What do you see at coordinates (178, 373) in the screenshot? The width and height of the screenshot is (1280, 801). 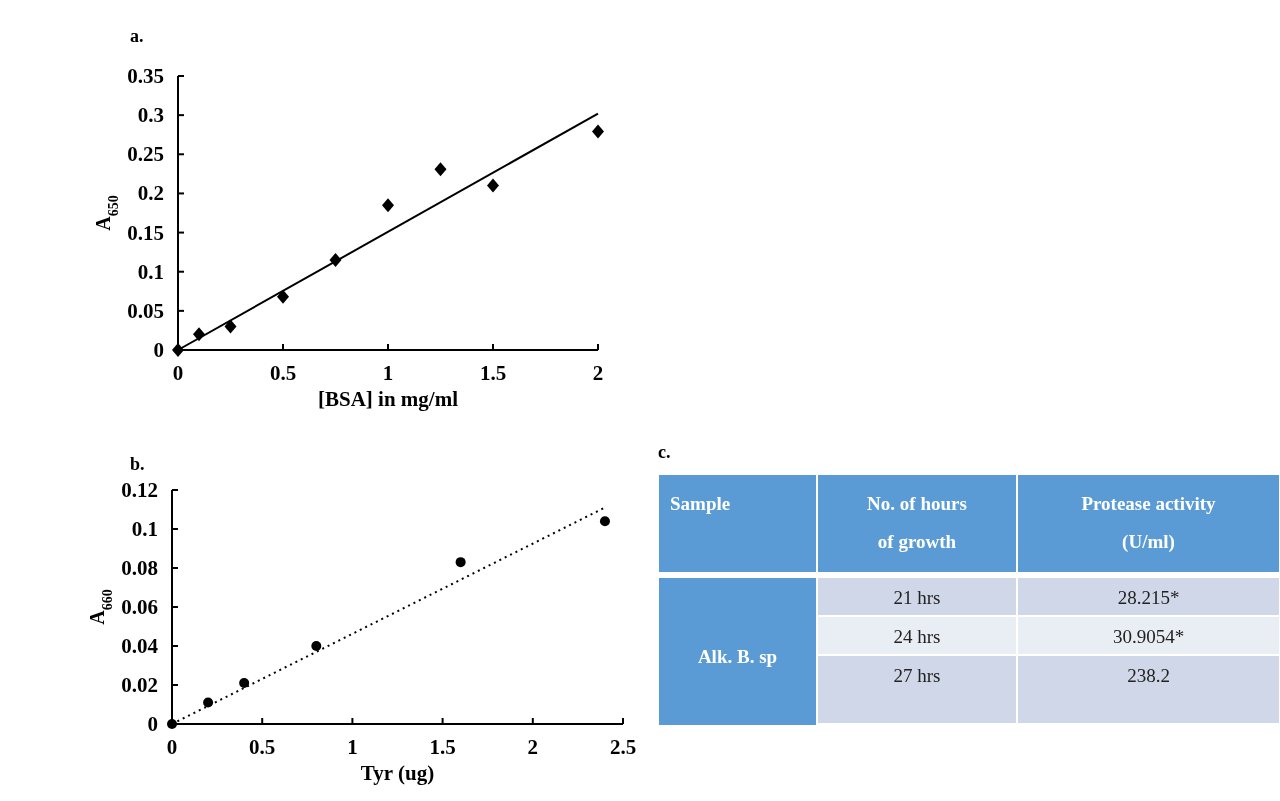 I see `x-tick-label: 0` at bounding box center [178, 373].